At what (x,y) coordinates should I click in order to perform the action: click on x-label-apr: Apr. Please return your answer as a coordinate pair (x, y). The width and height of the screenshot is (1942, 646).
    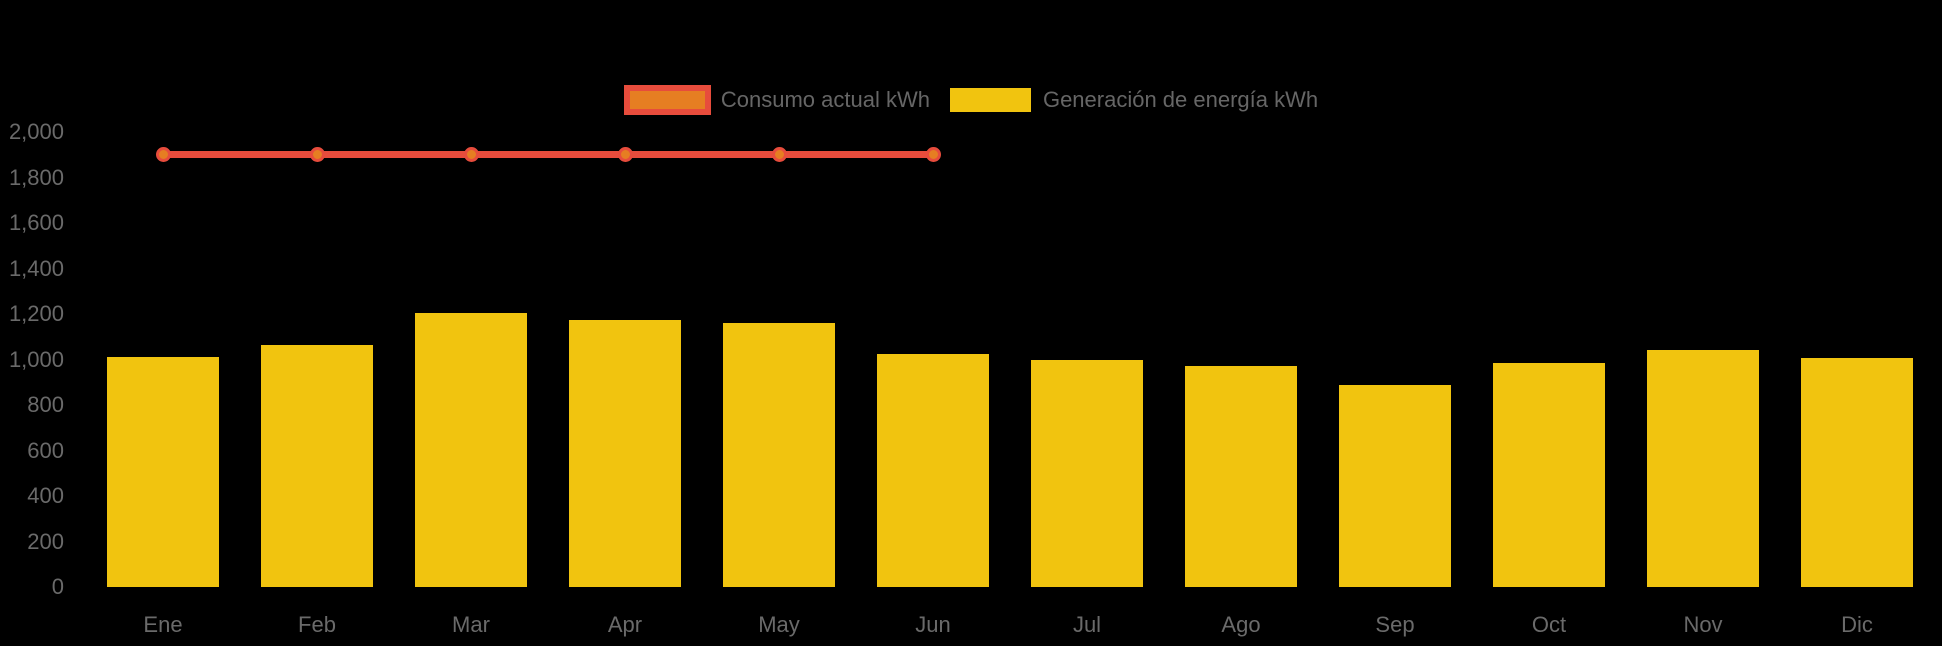
    Looking at the image, I should click on (625, 624).